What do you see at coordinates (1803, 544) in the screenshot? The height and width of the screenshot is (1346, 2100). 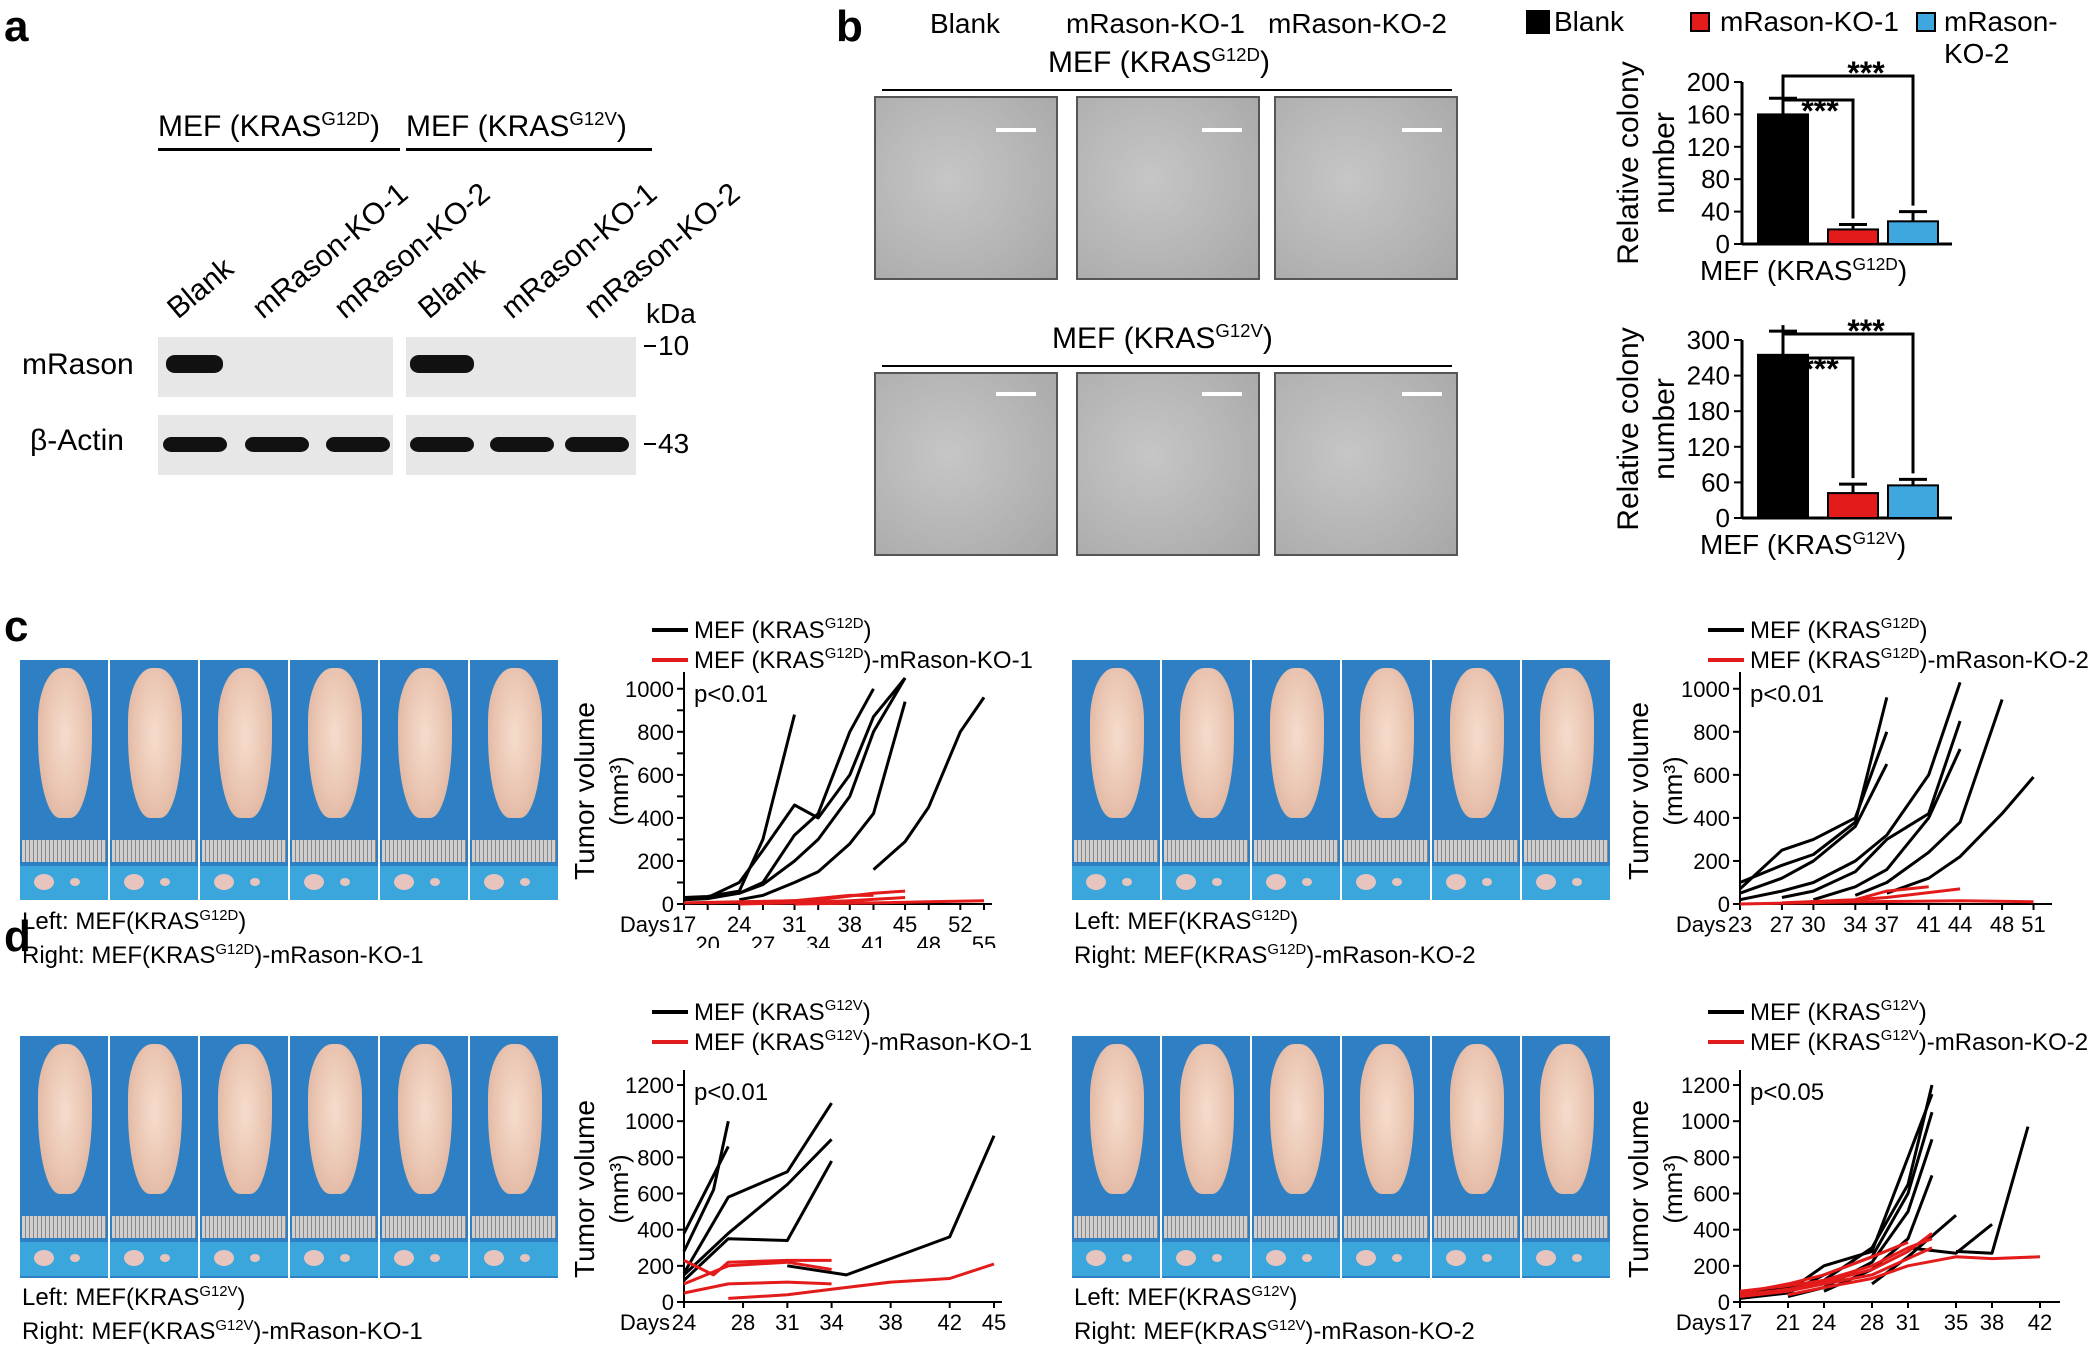 I see `x-axis-label: MEF (KRASG12V)` at bounding box center [1803, 544].